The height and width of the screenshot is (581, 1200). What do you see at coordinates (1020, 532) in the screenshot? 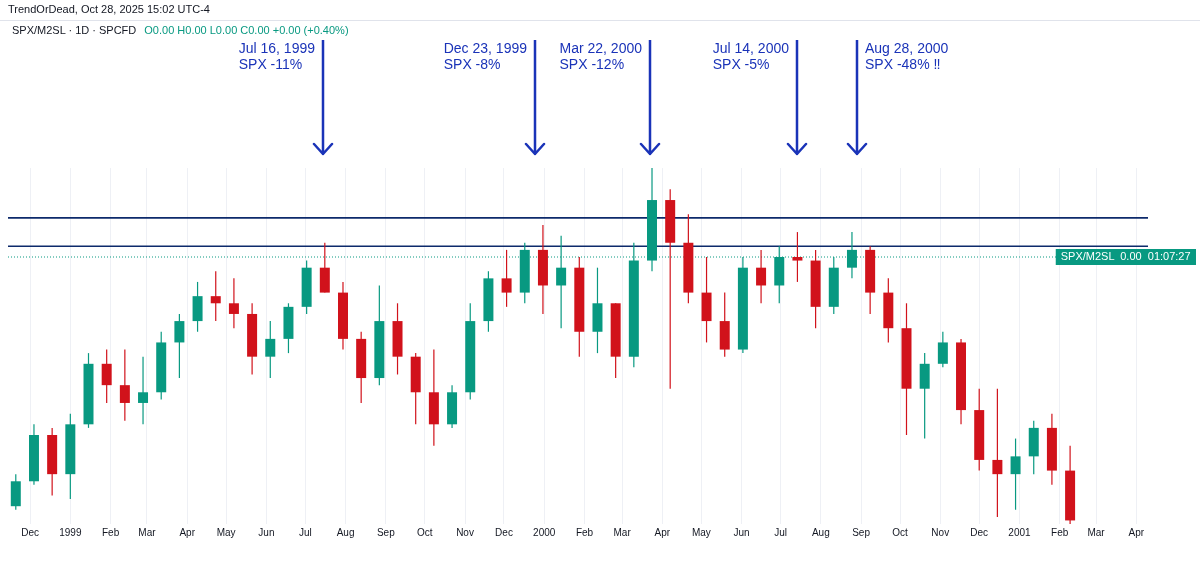
I see `x-tick-label: 2001` at bounding box center [1020, 532].